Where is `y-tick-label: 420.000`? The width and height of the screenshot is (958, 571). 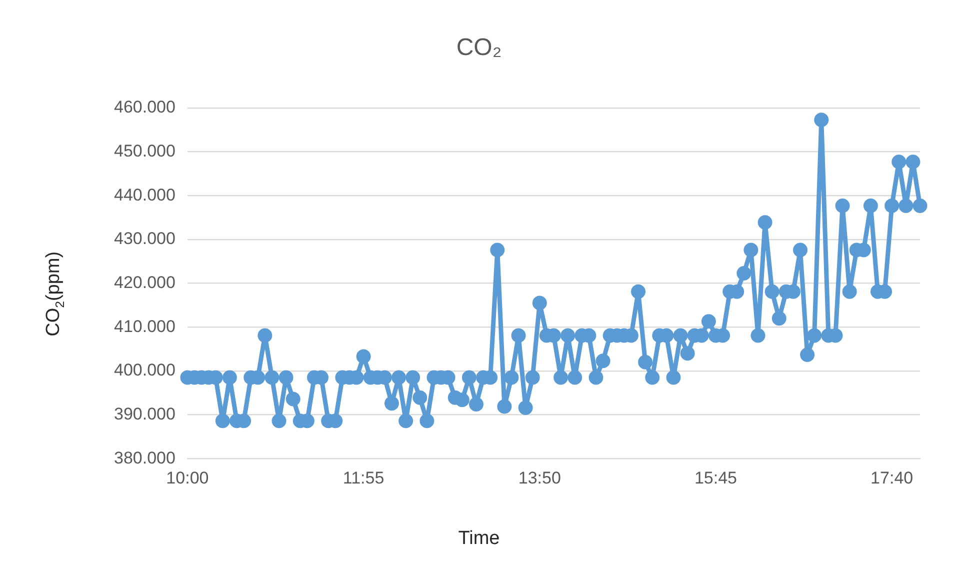 y-tick-label: 420.000 is located at coordinates (145, 282).